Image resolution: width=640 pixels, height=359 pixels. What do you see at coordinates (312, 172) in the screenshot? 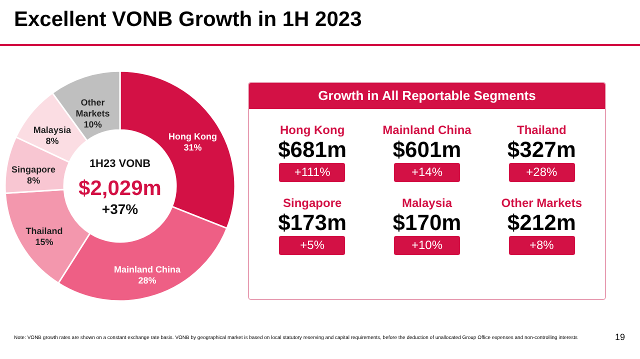
I see `text: +111%` at bounding box center [312, 172].